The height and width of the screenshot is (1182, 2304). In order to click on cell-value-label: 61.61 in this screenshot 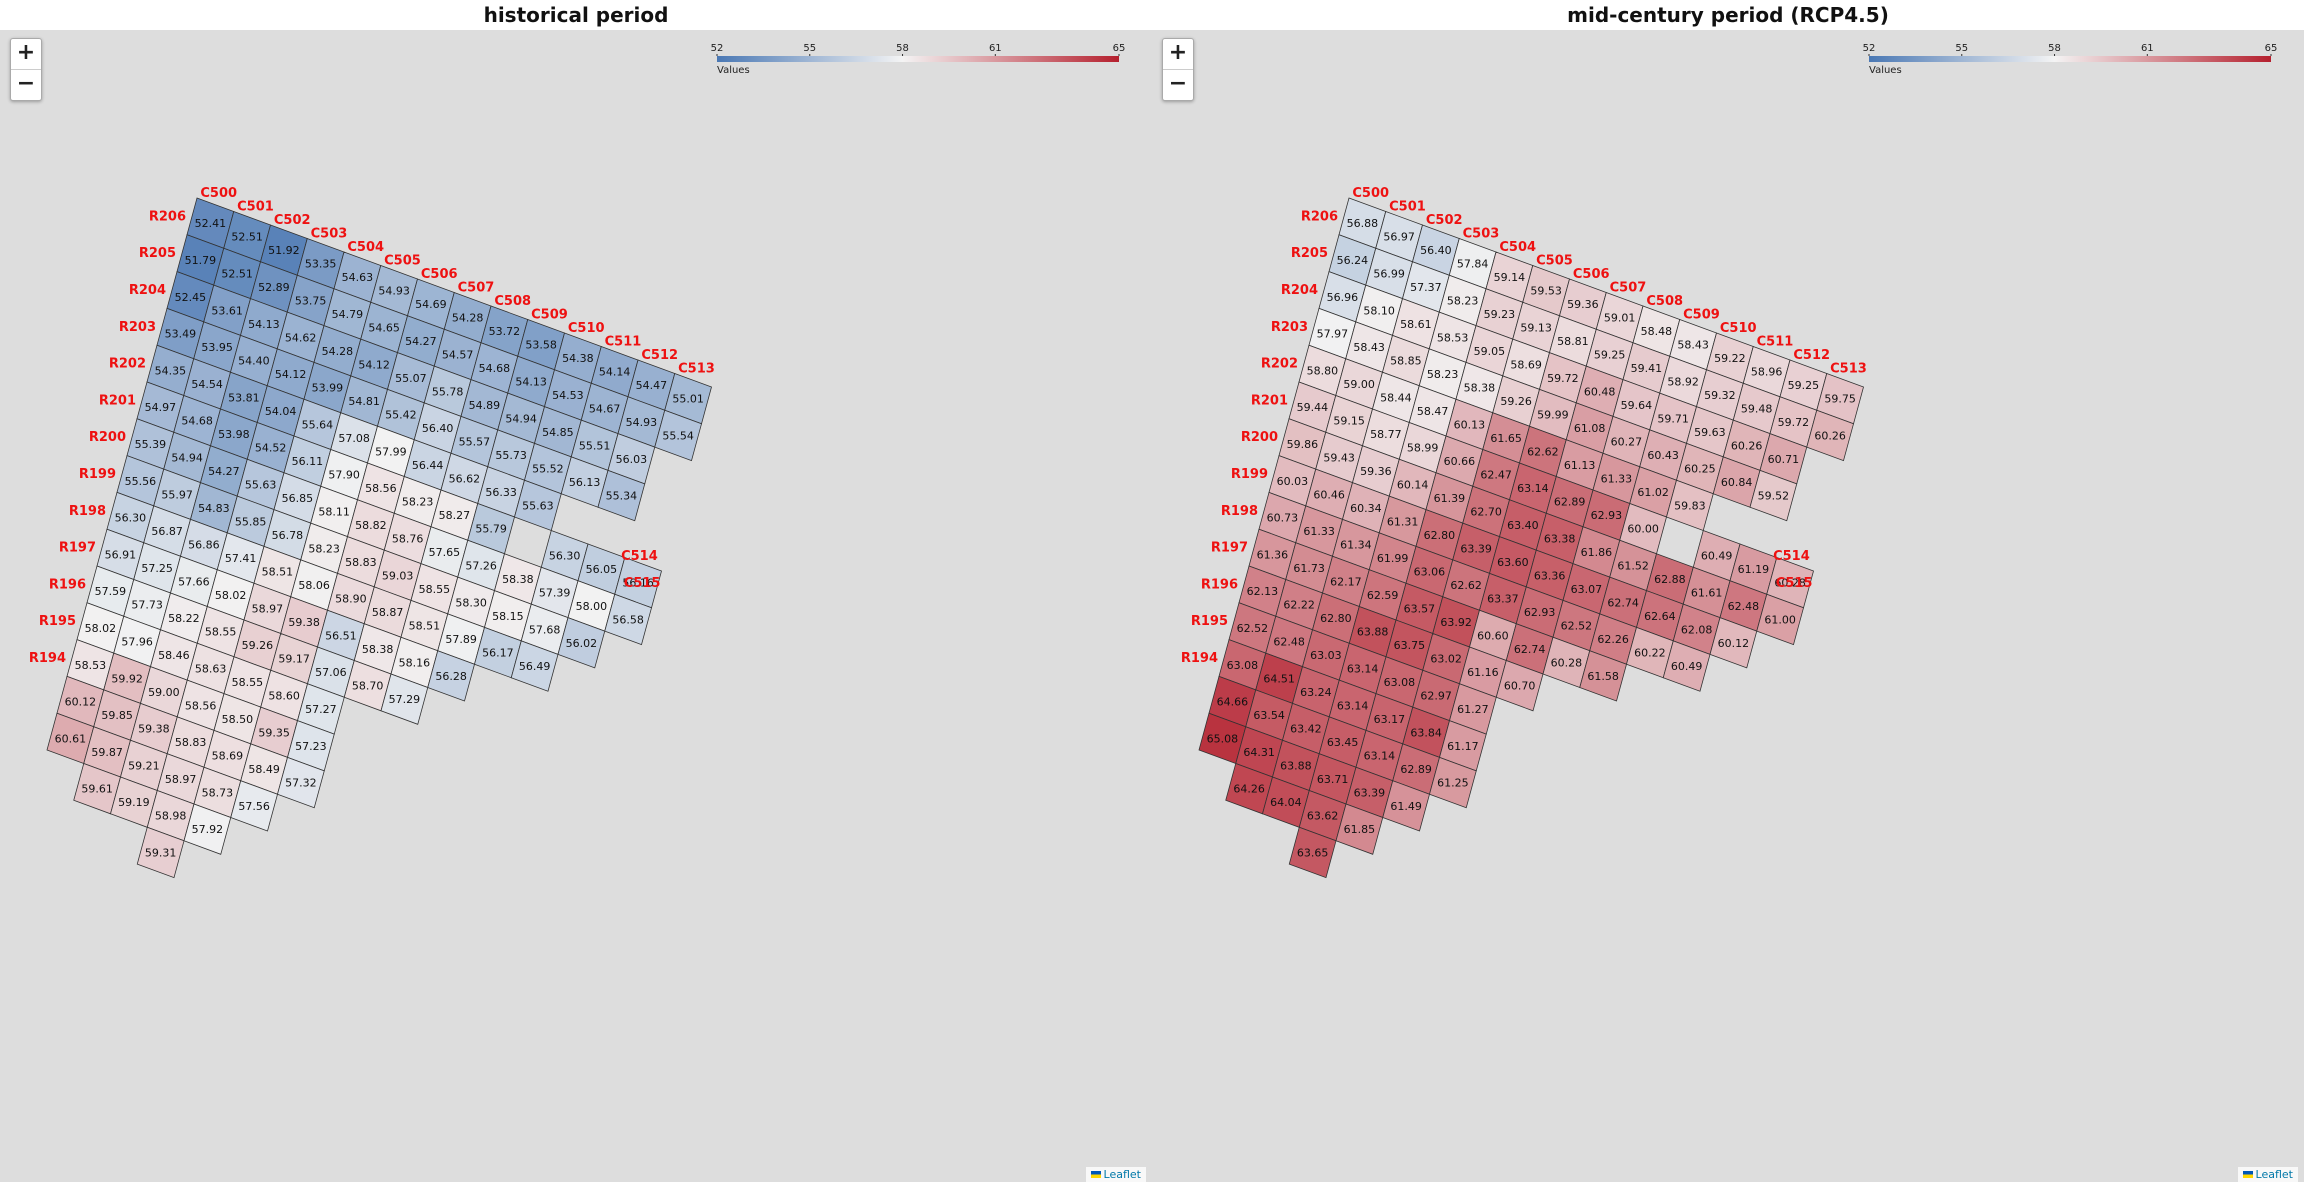, I will do `click(1707, 592)`.